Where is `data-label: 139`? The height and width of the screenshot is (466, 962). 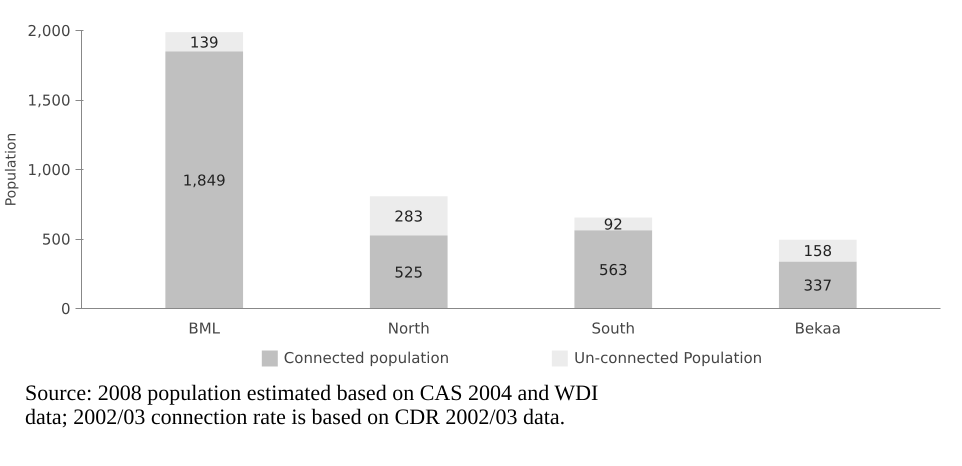 data-label: 139 is located at coordinates (204, 42).